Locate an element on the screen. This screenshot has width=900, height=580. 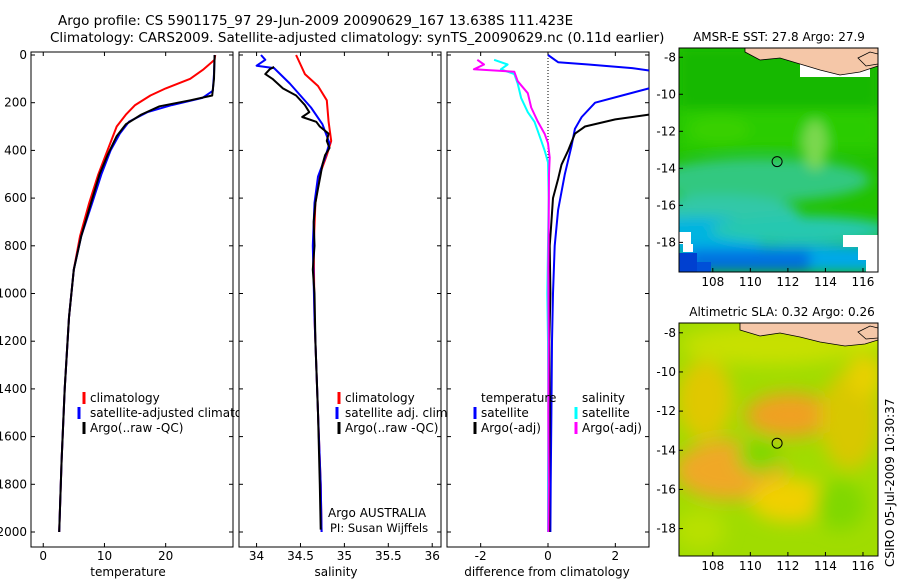
y-tick-label: 1800 is located at coordinates (13, 484).